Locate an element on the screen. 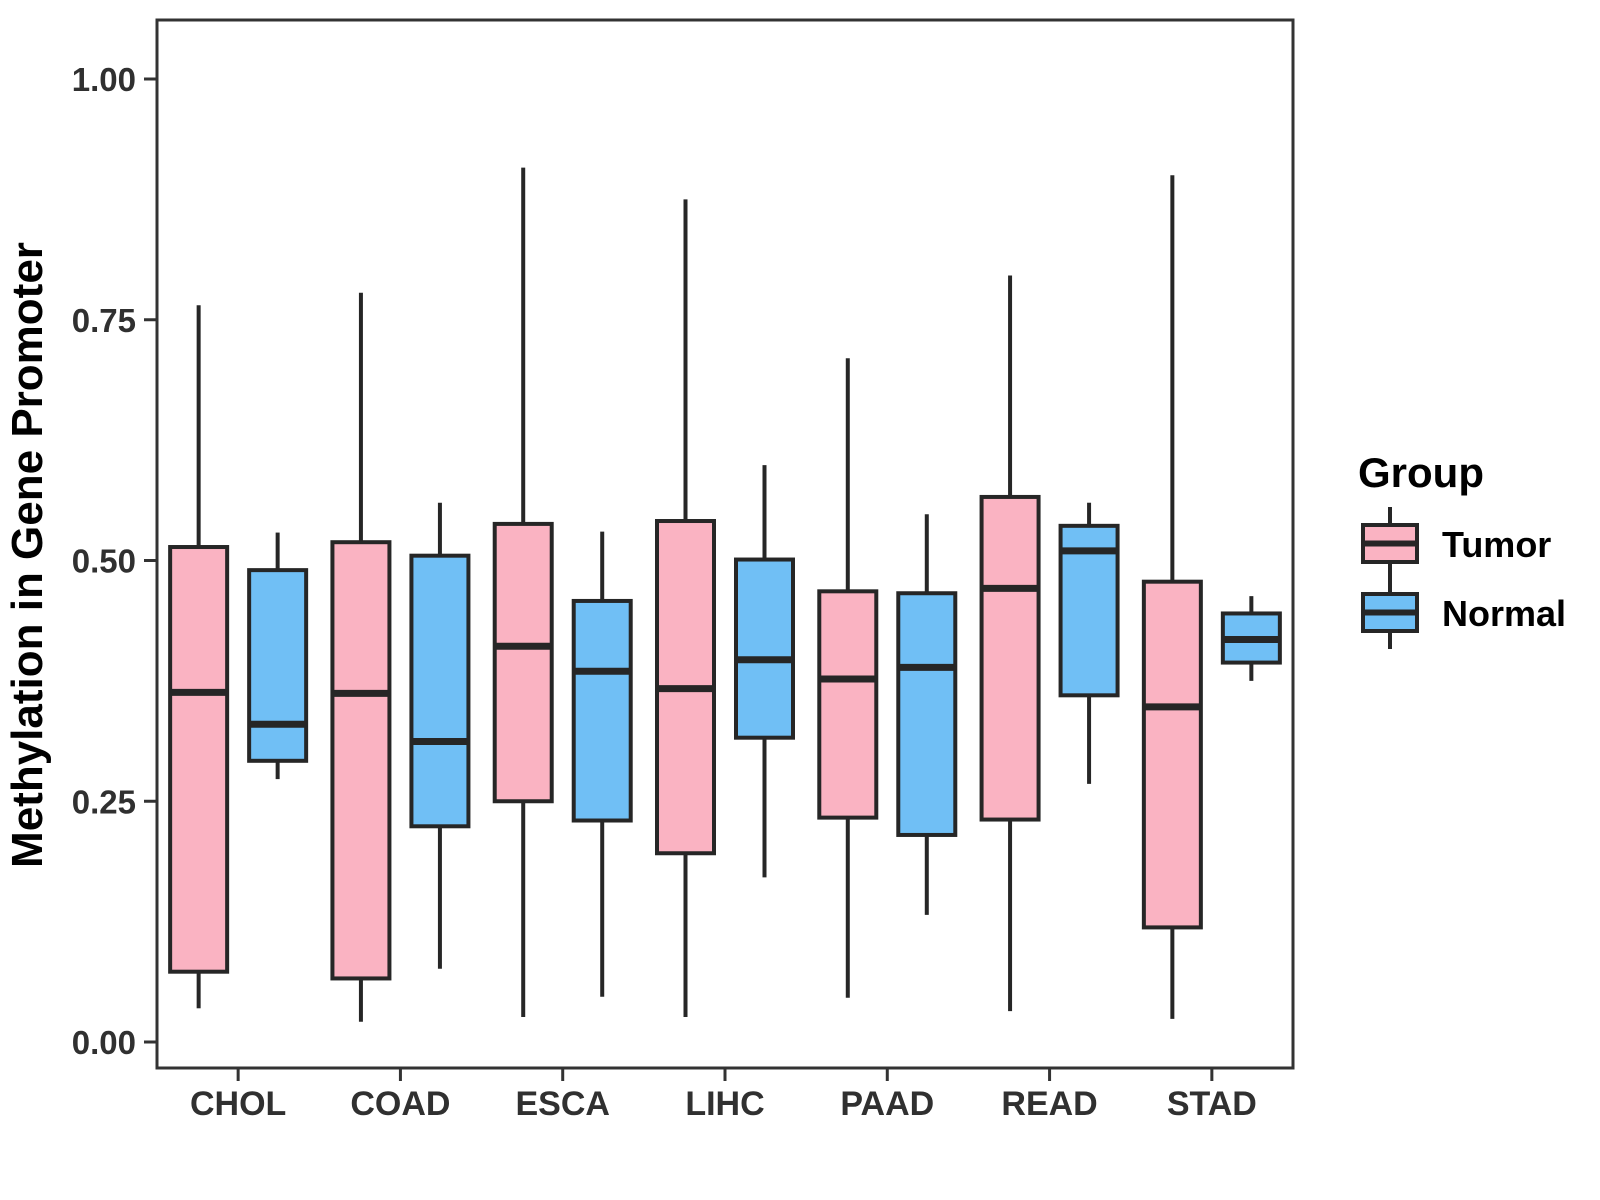 This screenshot has width=1600, height=1200. box-LIHC-Normal is located at coordinates (764, 671).